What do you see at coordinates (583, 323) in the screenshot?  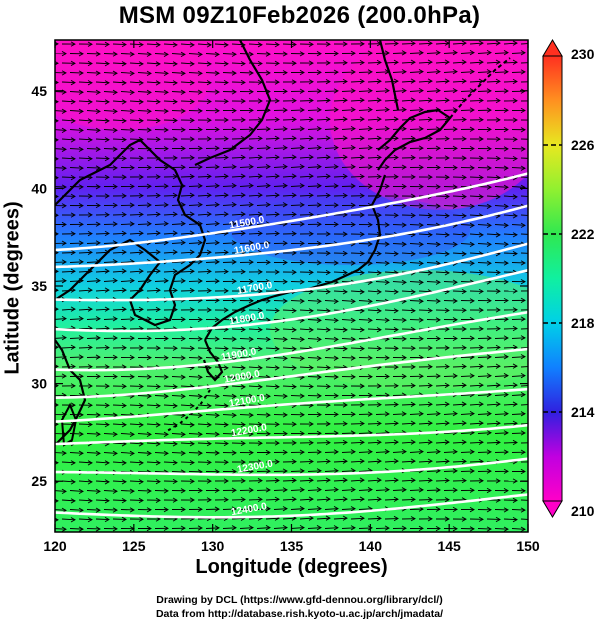 I see `colorbar-tick-label: 218` at bounding box center [583, 323].